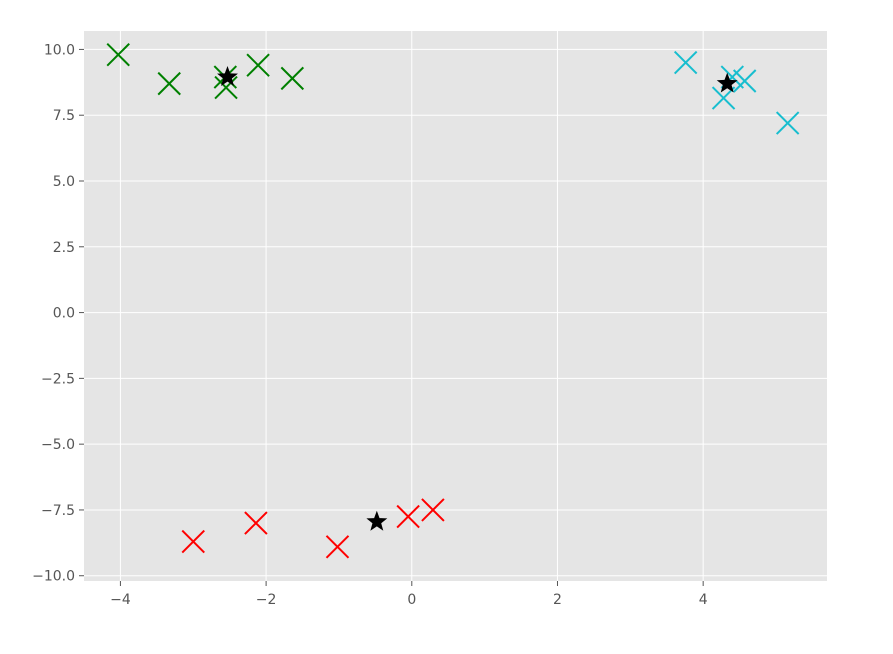 The width and height of the screenshot is (893, 654). What do you see at coordinates (411, 600) in the screenshot?
I see `x-tick-label: 0` at bounding box center [411, 600].